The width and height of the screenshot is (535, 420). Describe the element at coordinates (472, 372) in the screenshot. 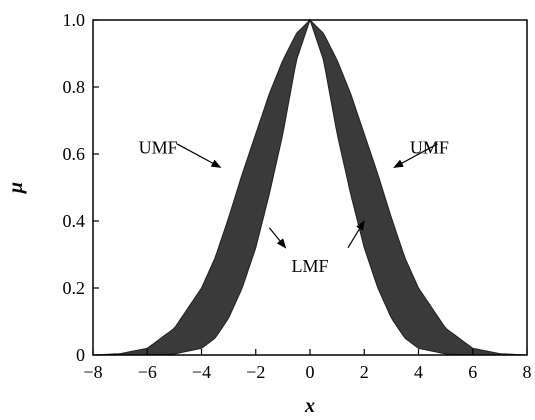

I see `x-tick-label: 6` at that location.